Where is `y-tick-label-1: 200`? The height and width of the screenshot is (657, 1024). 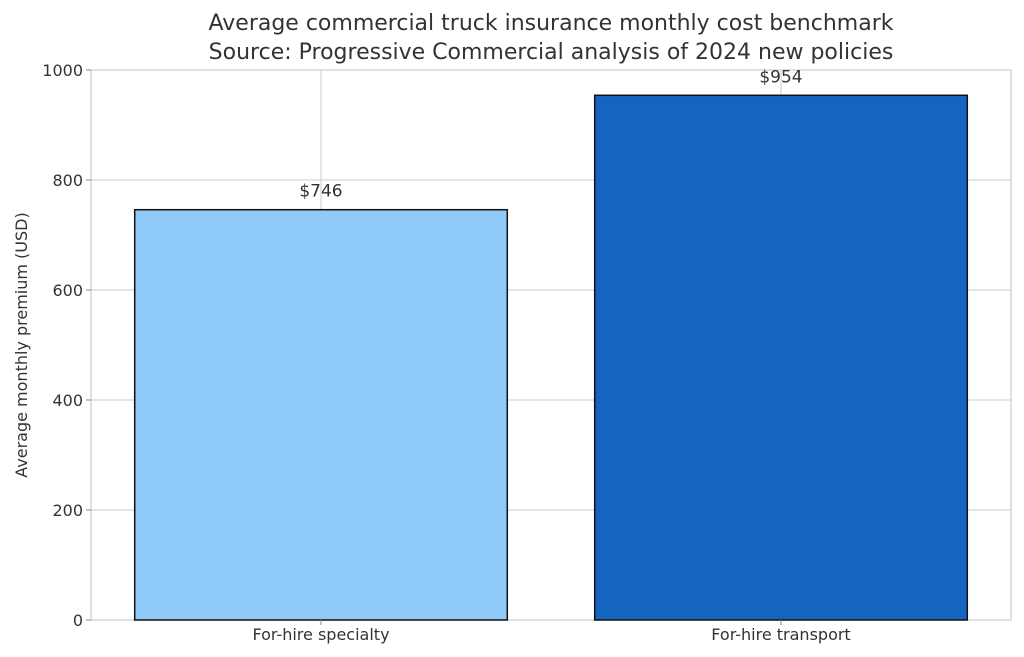 y-tick-label-1: 200 is located at coordinates (67, 510).